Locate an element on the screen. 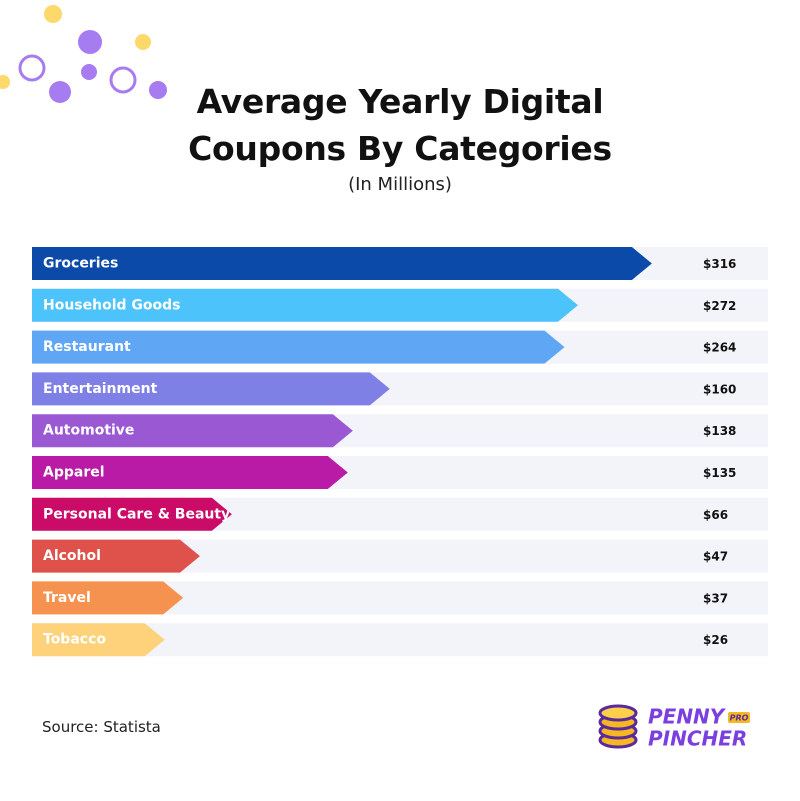 This screenshot has width=800, height=801. value-label: $66 is located at coordinates (715, 515).